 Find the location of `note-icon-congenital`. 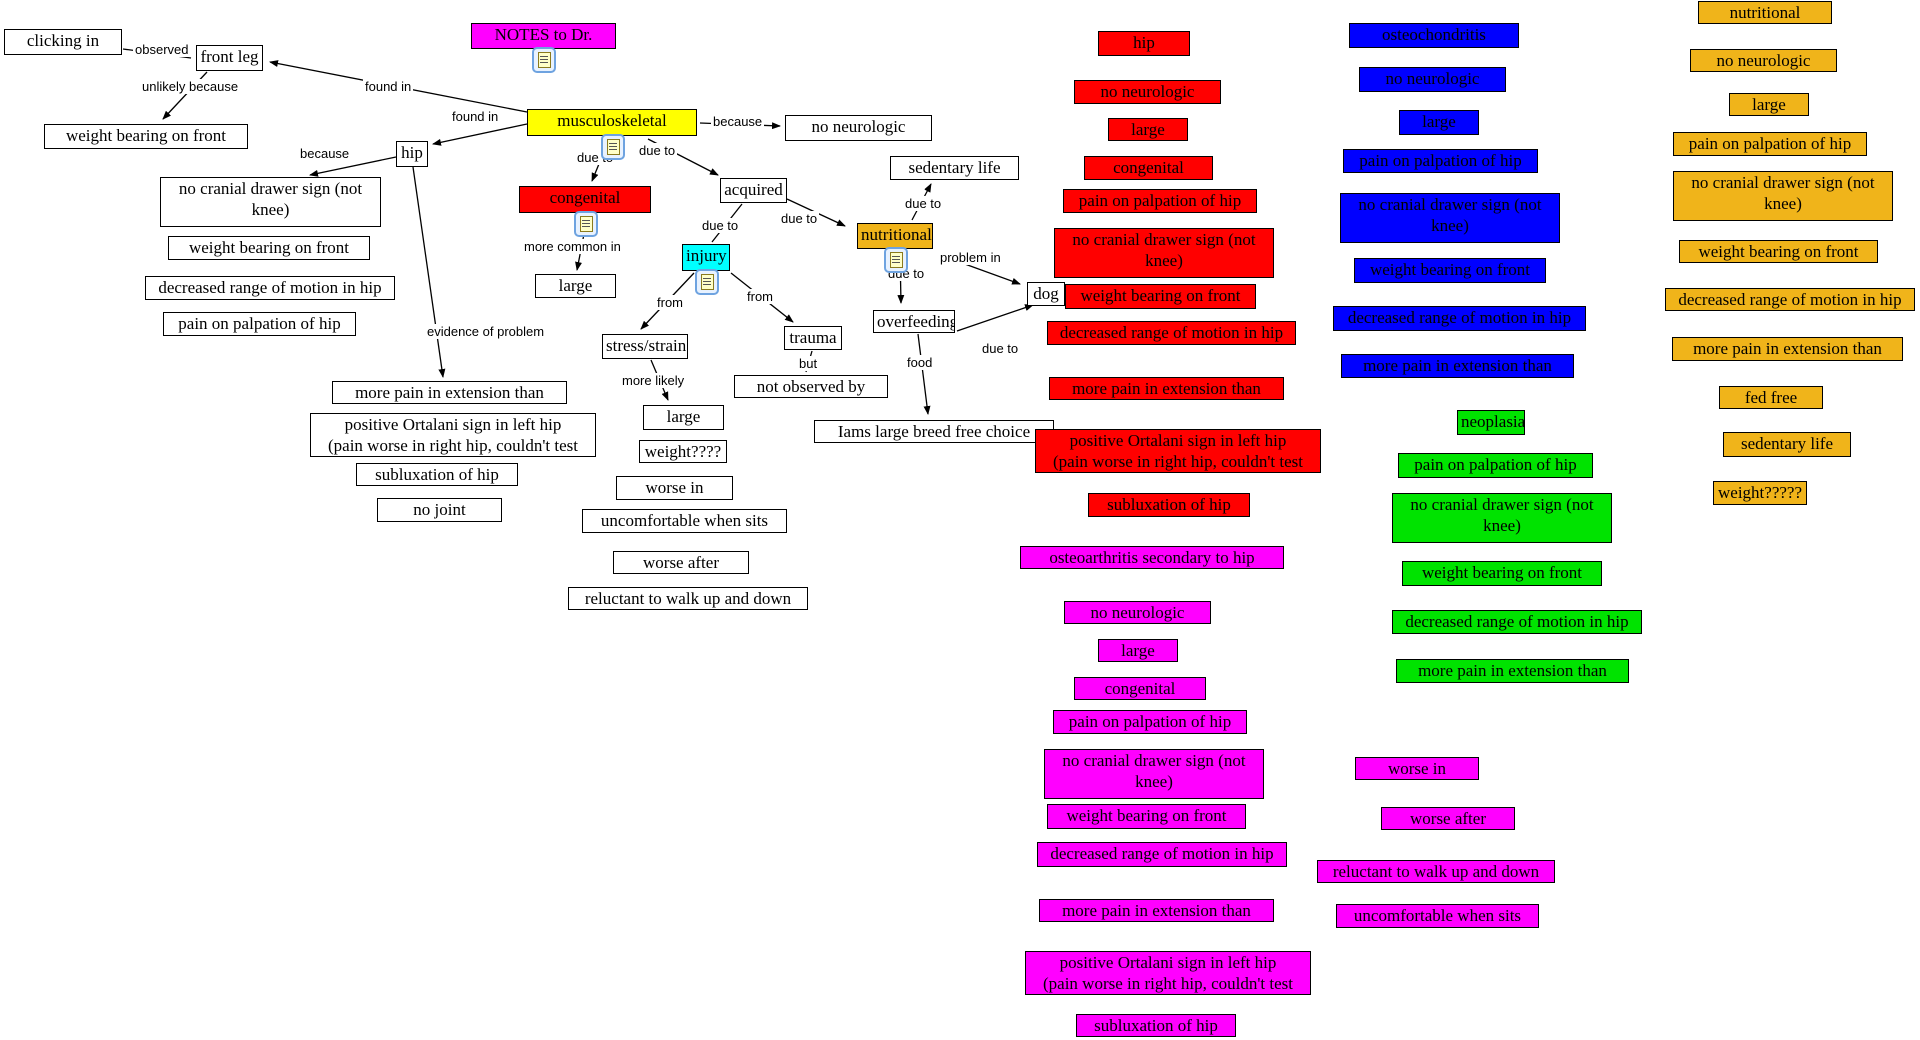

note-icon-congenital is located at coordinates (586, 224).